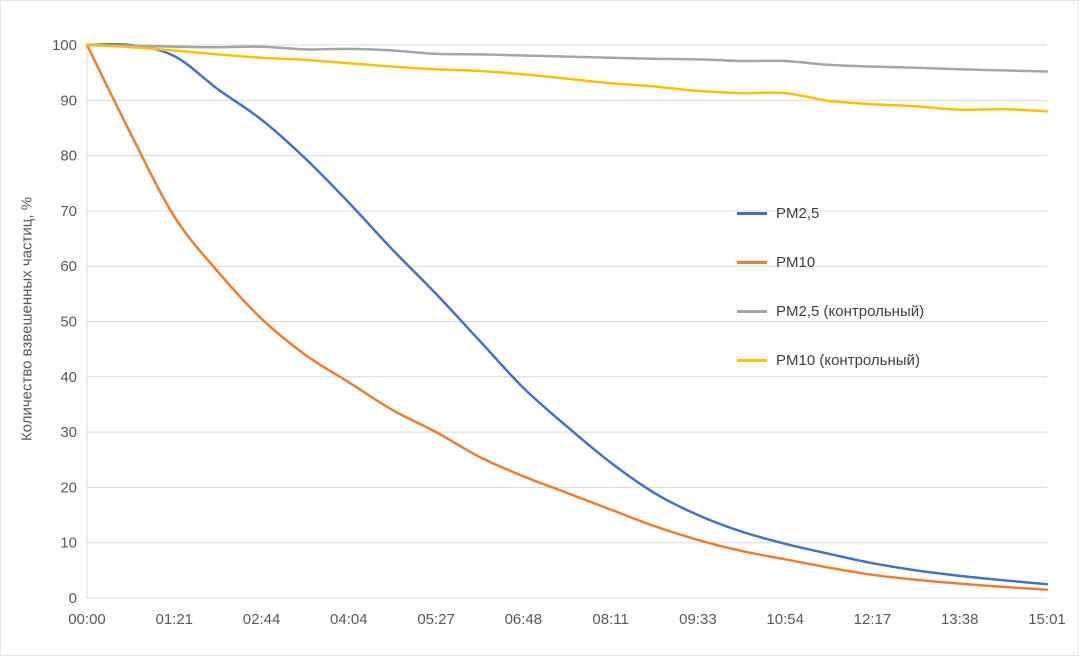  I want to click on y-tick-label: 0, so click(73, 598).